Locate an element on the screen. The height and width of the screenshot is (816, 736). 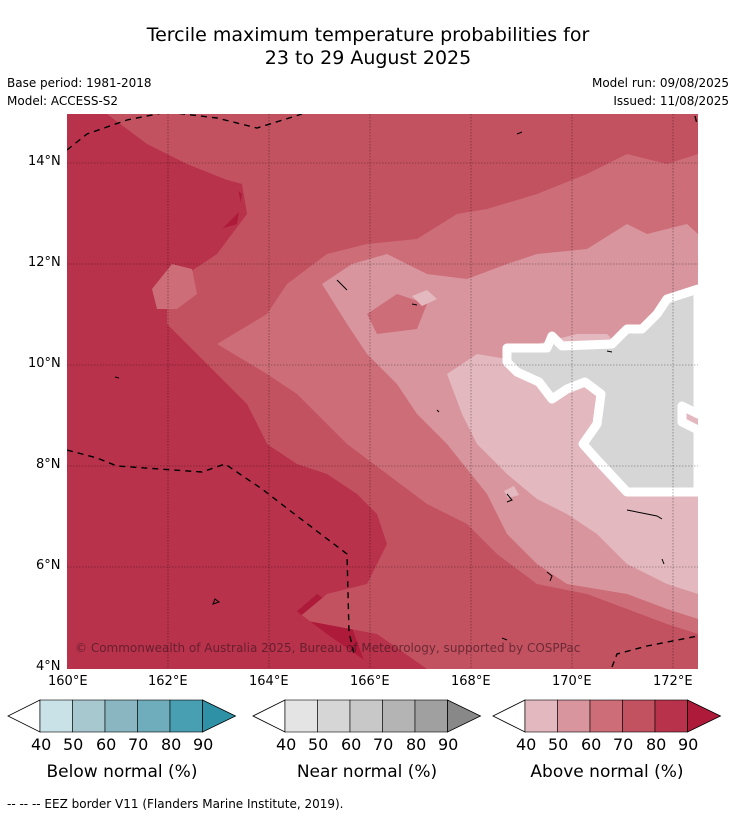
colorbar-above-normal is located at coordinates (607, 717).